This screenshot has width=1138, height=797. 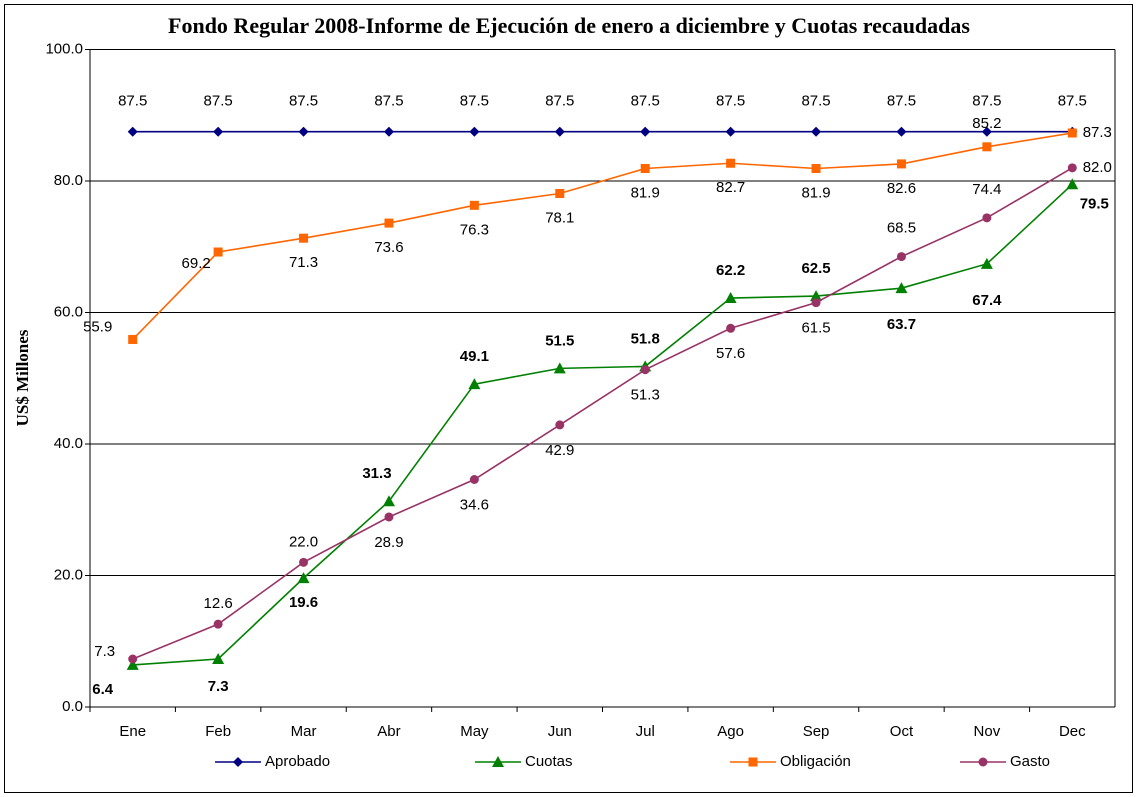 What do you see at coordinates (730, 353) in the screenshot?
I see `data-label: 57.6` at bounding box center [730, 353].